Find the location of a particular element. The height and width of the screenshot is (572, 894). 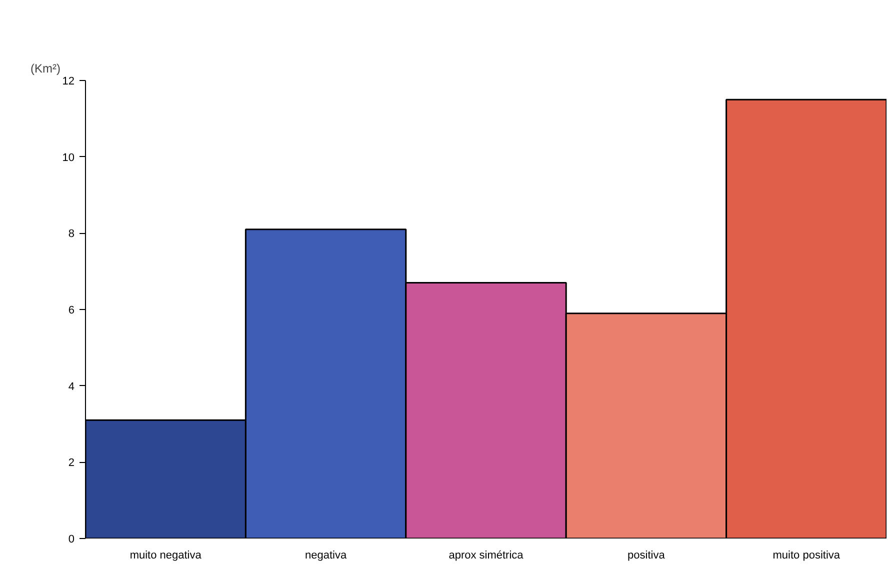

x-tick-label: aprox simétrica is located at coordinates (486, 556).